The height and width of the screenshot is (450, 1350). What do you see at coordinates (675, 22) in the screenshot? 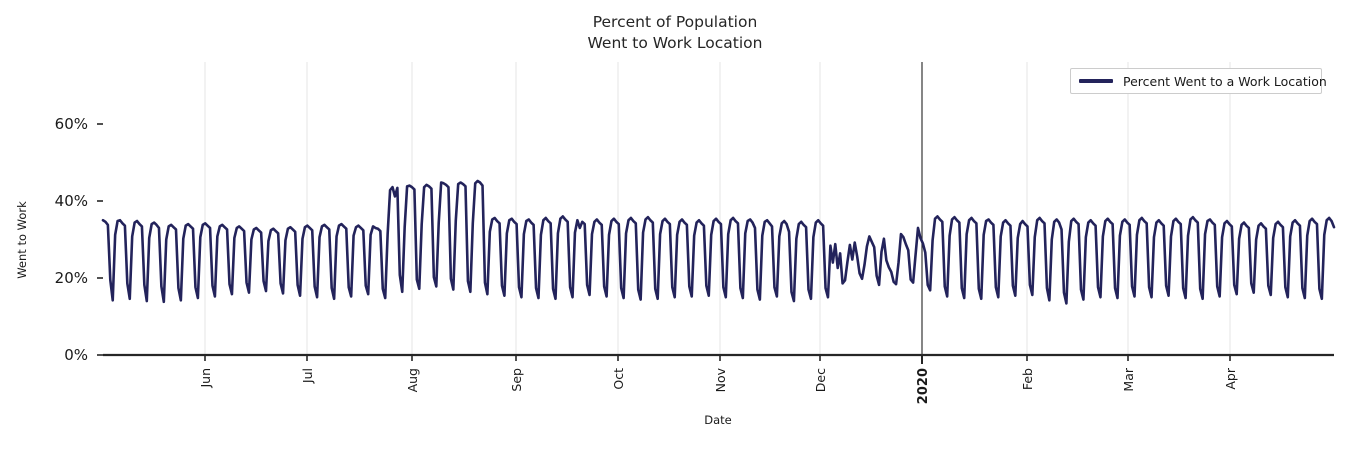
I see `chart-title-line-1: Percent of Population` at bounding box center [675, 22].